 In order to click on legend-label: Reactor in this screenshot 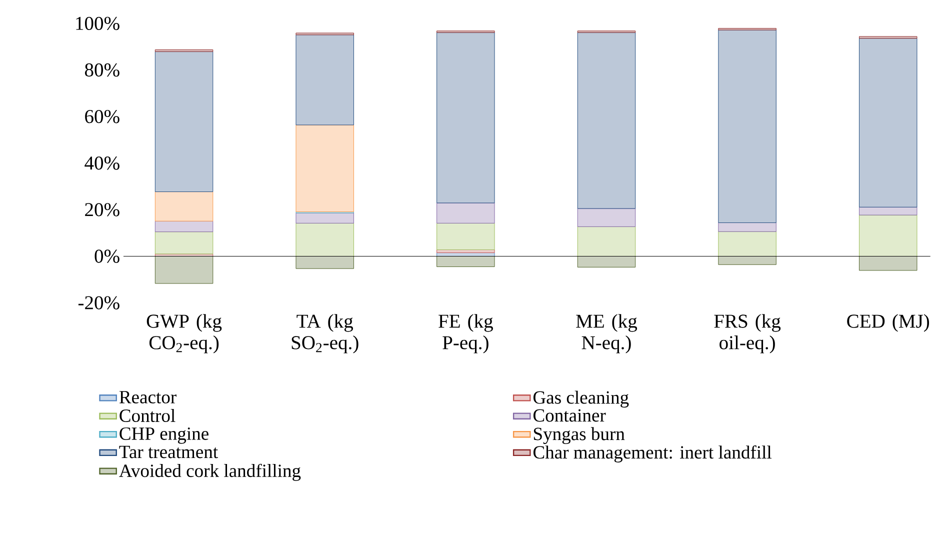, I will do `click(147, 397)`.